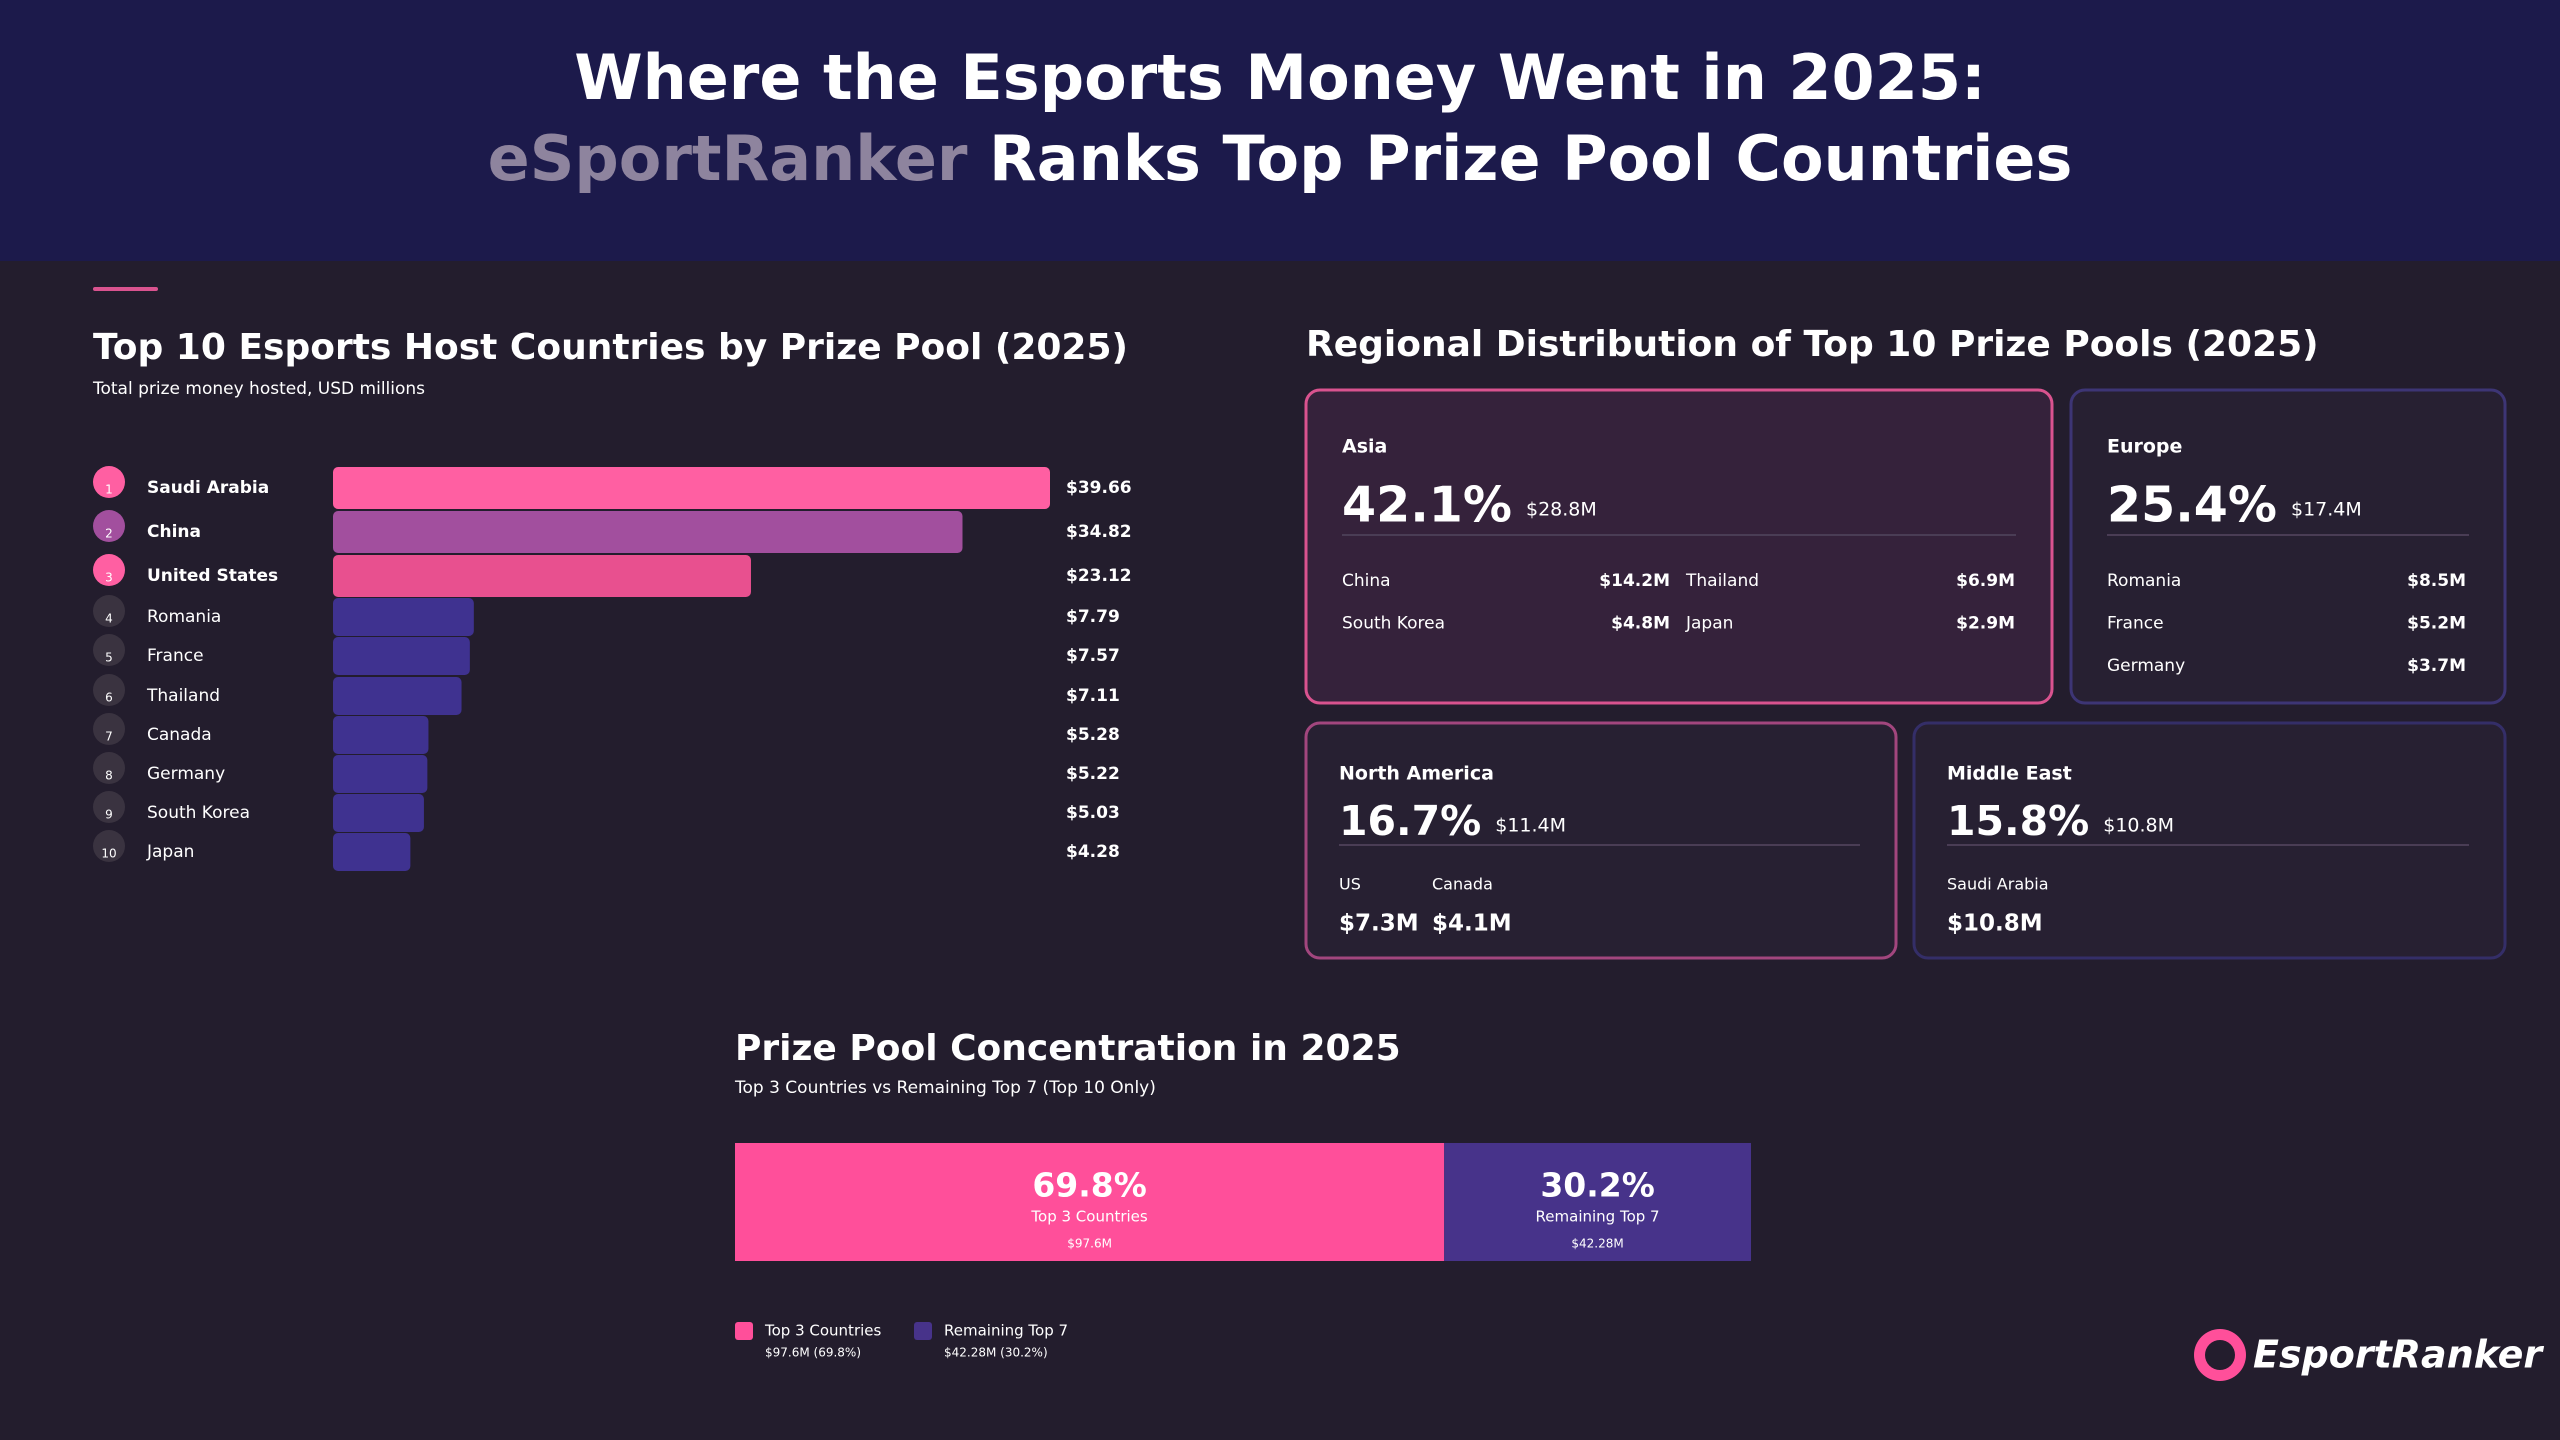  Describe the element at coordinates (1366, 581) in the screenshot. I see `item-name: China` at that location.